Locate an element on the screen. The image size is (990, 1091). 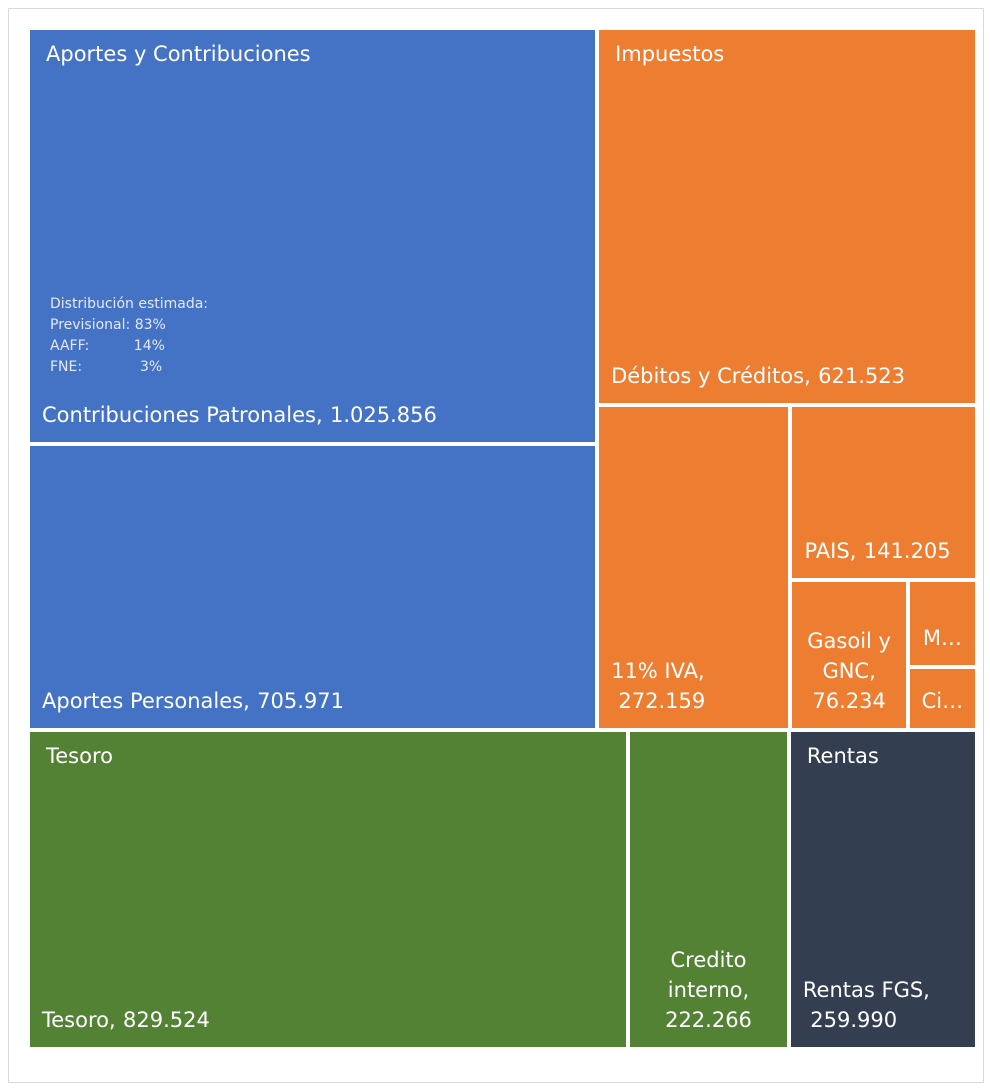
leaf-name: PAIS, is located at coordinates (830, 551).